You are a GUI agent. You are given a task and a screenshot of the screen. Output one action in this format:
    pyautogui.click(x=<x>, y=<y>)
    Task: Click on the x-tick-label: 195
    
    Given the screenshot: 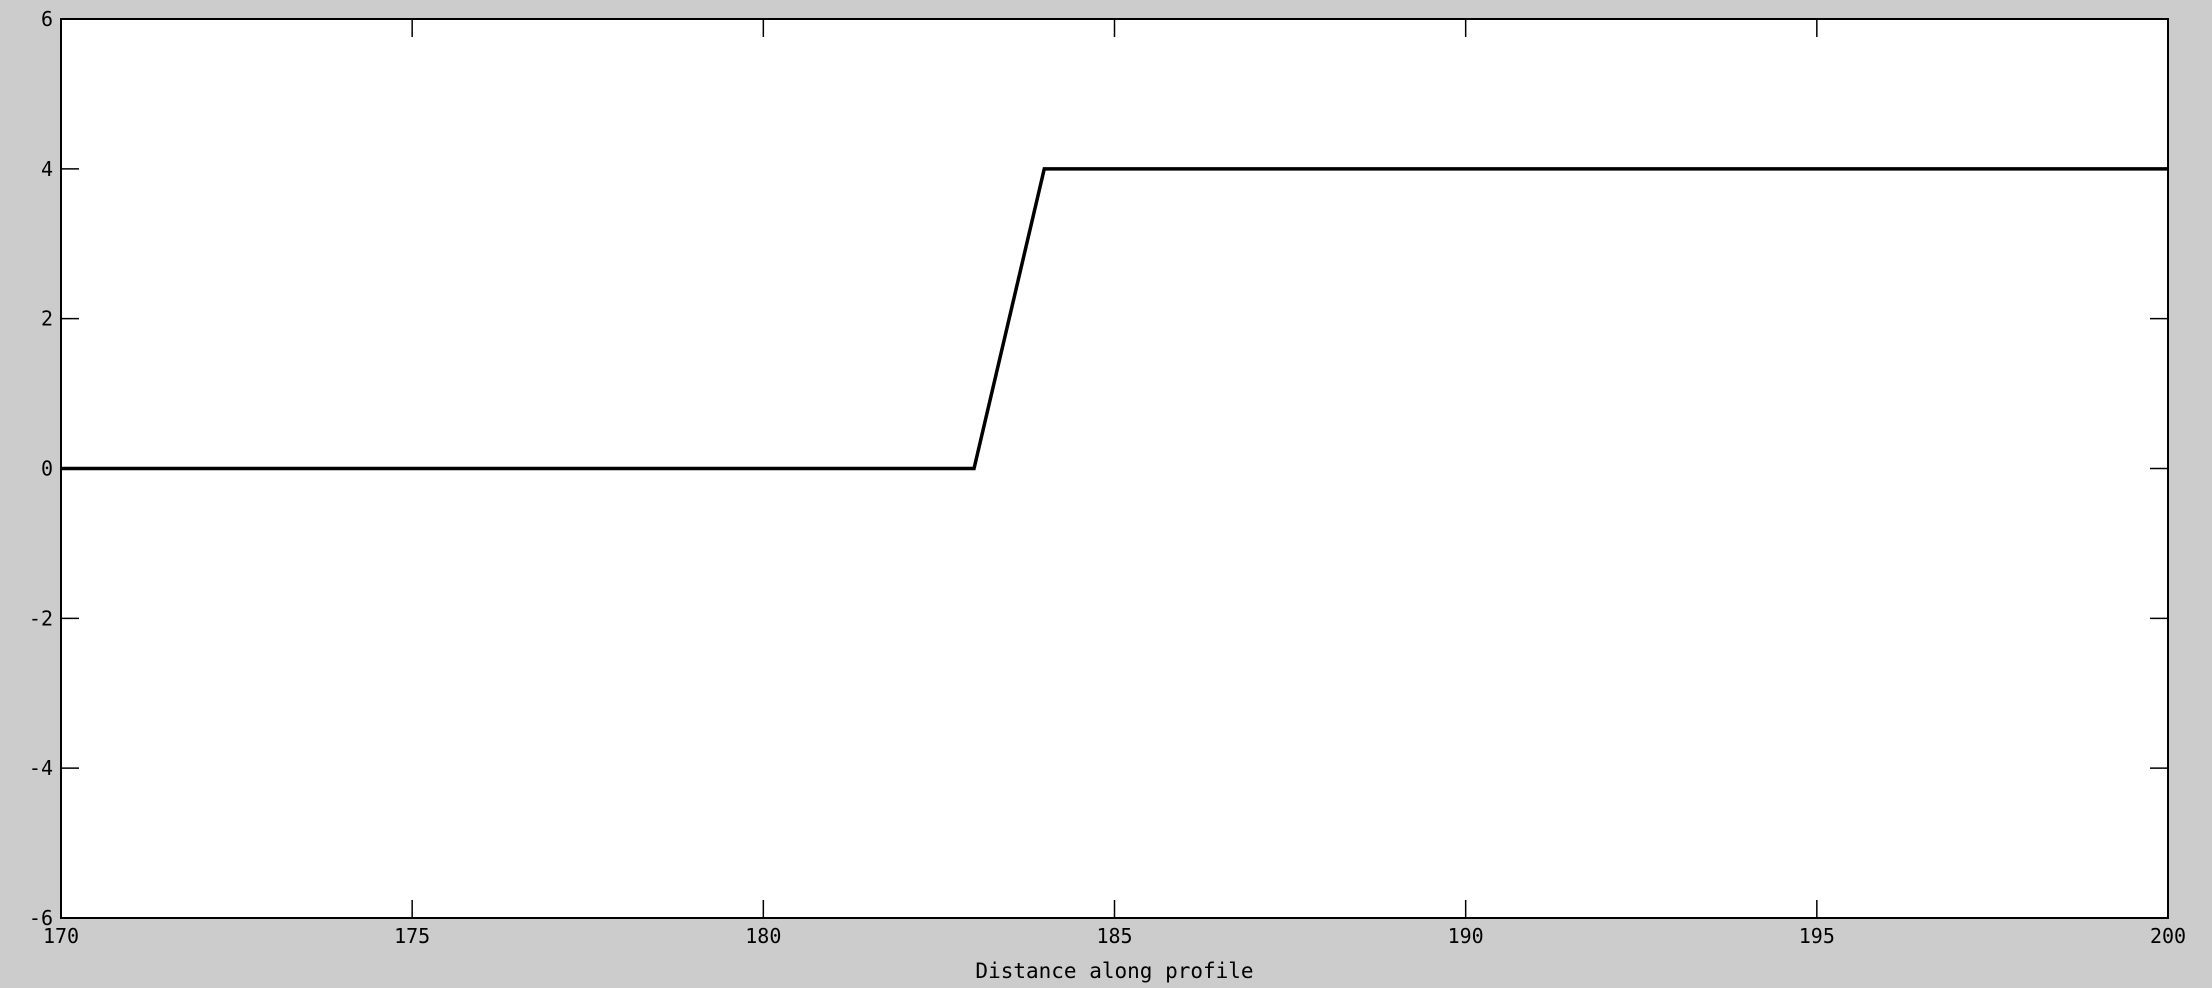 What is the action you would take?
    pyautogui.click(x=1817, y=936)
    